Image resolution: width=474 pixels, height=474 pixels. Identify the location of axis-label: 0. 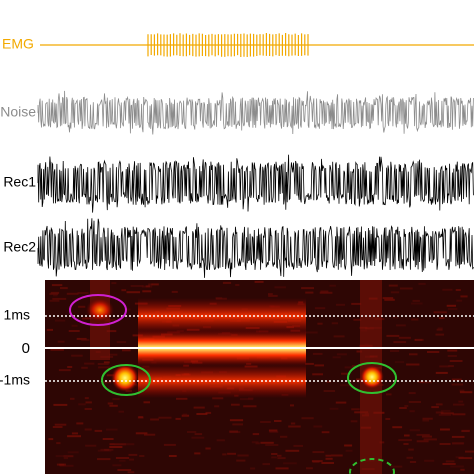
(26, 348).